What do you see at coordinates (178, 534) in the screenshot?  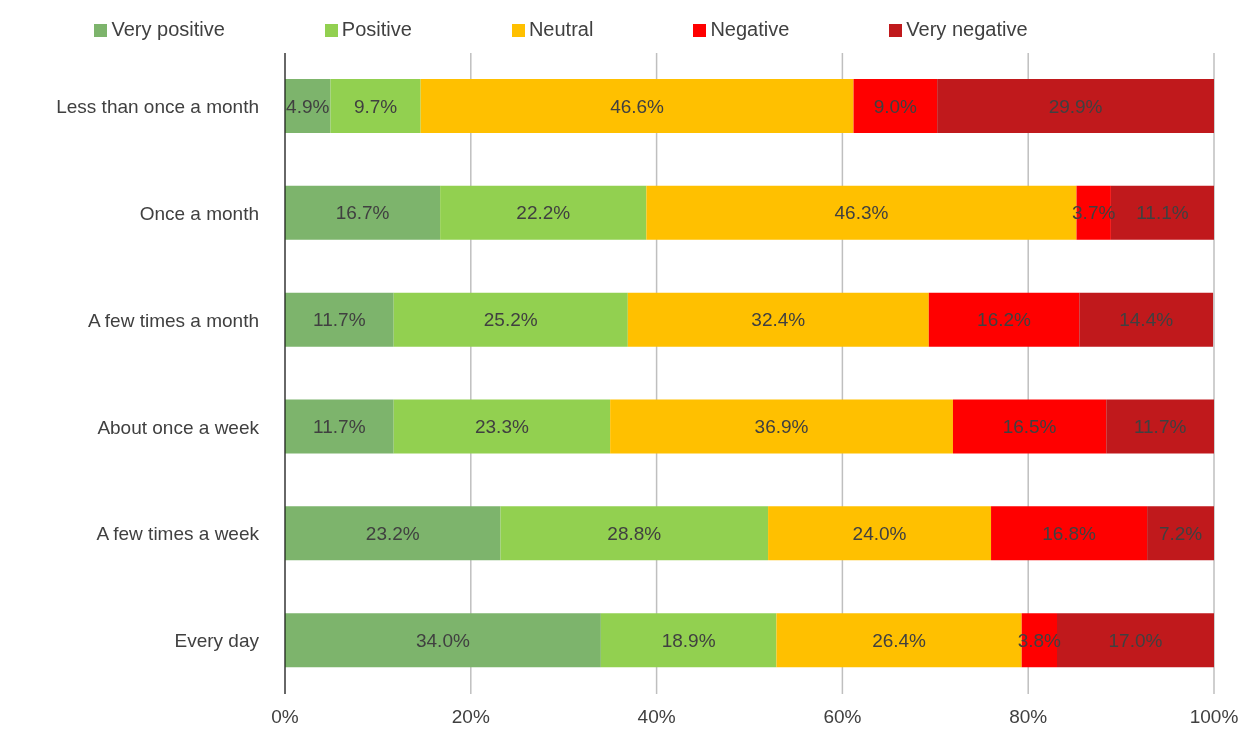 I see `y-tick-label: A few times a week` at bounding box center [178, 534].